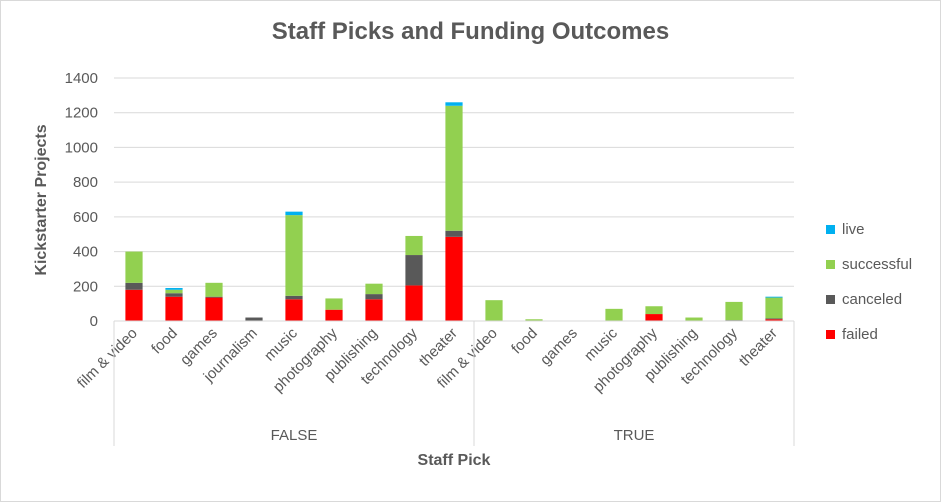 The width and height of the screenshot is (941, 502). I want to click on legend: live successful canceled failed, so click(869, 282).